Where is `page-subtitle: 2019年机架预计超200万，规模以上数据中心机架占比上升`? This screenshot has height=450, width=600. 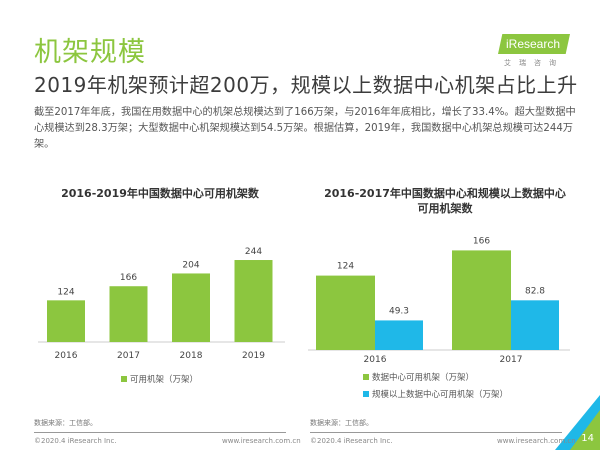 page-subtitle: 2019年机架预计超200万，规模以上数据中心机架占比上升 is located at coordinates (306, 85).